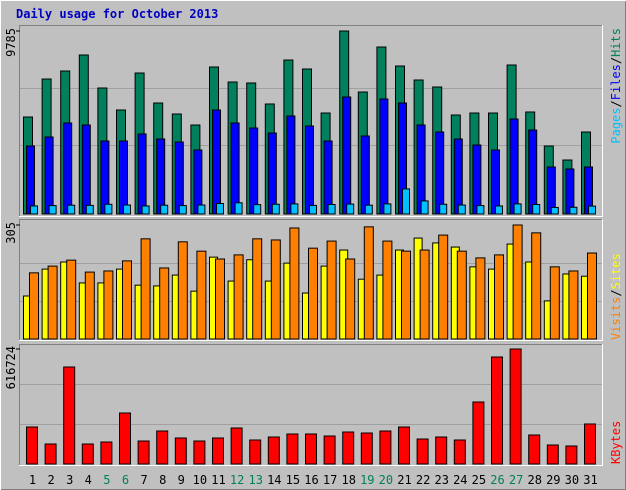 Image resolution: width=626 pixels, height=490 pixels. Describe the element at coordinates (218, 480) in the screenshot. I see `x-tick-label: 11` at that location.